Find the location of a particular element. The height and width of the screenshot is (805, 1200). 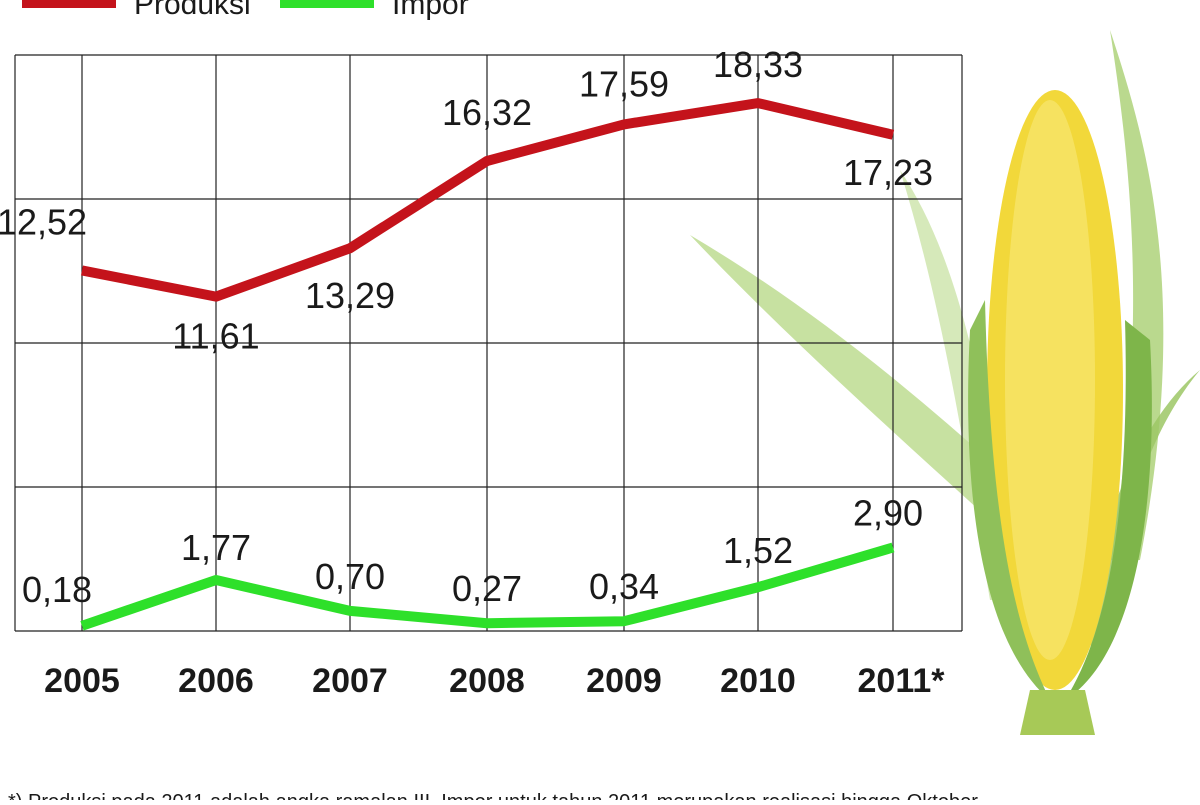

x-tick-label: 2010 is located at coordinates (758, 681).